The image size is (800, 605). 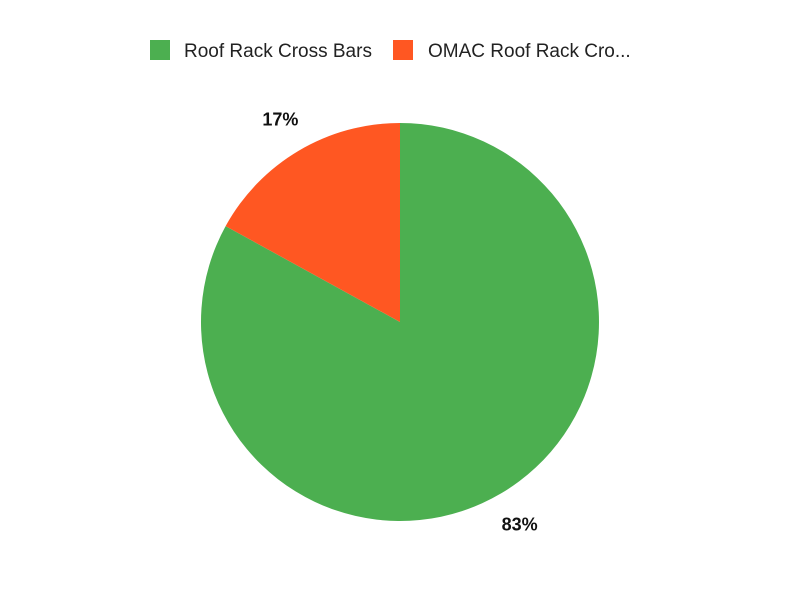 What do you see at coordinates (312, 222) in the screenshot?
I see `pie-slice-omac-roof-rack` at bounding box center [312, 222].